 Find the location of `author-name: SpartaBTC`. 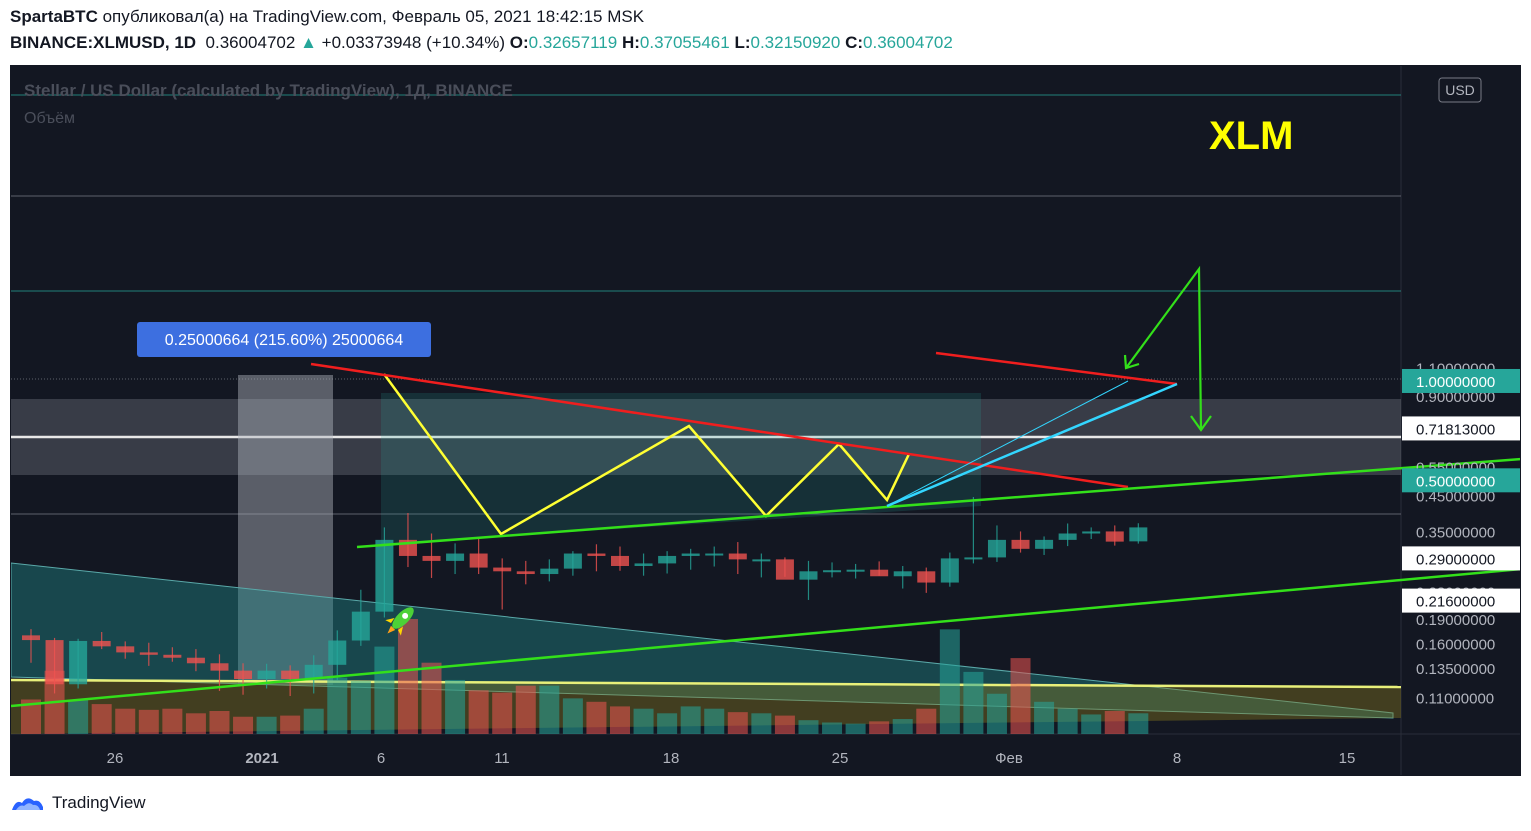

author-name: SpartaBTC is located at coordinates (54, 16).